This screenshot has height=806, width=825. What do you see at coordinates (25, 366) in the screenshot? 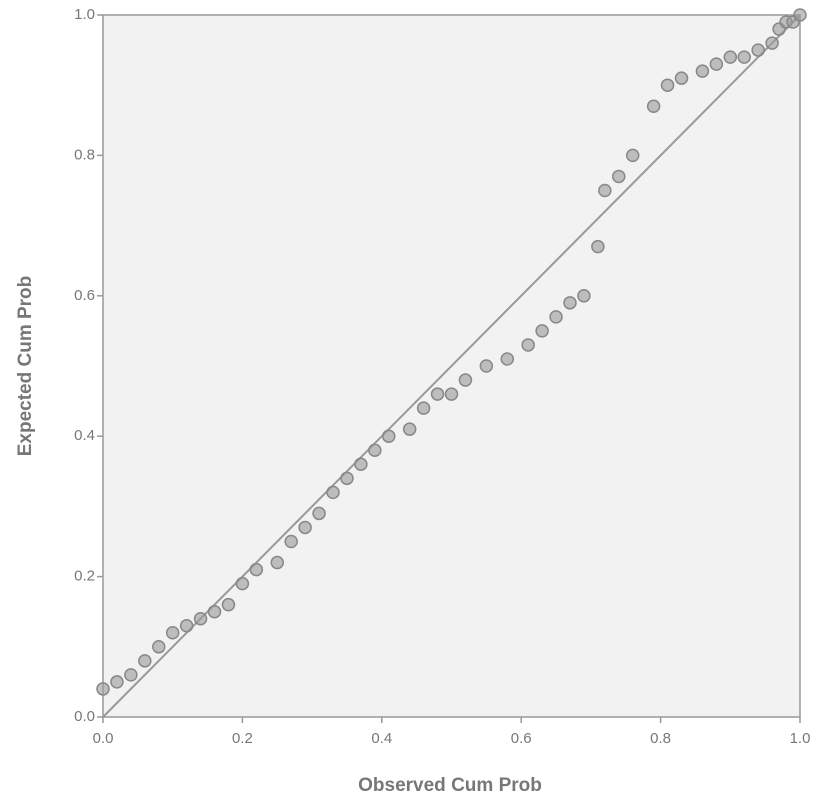
I see `y-axis-title: Expected Cum Prob` at bounding box center [25, 366].